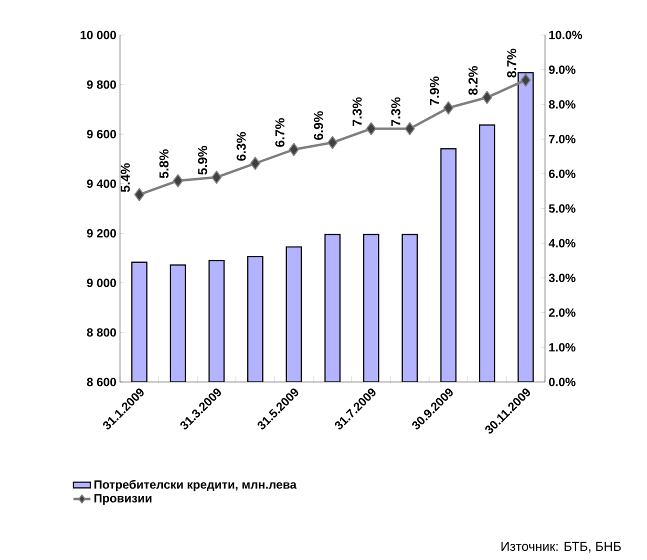 This screenshot has height=560, width=647. What do you see at coordinates (203, 160) in the screenshot?
I see `data-label: 5.9%` at bounding box center [203, 160].